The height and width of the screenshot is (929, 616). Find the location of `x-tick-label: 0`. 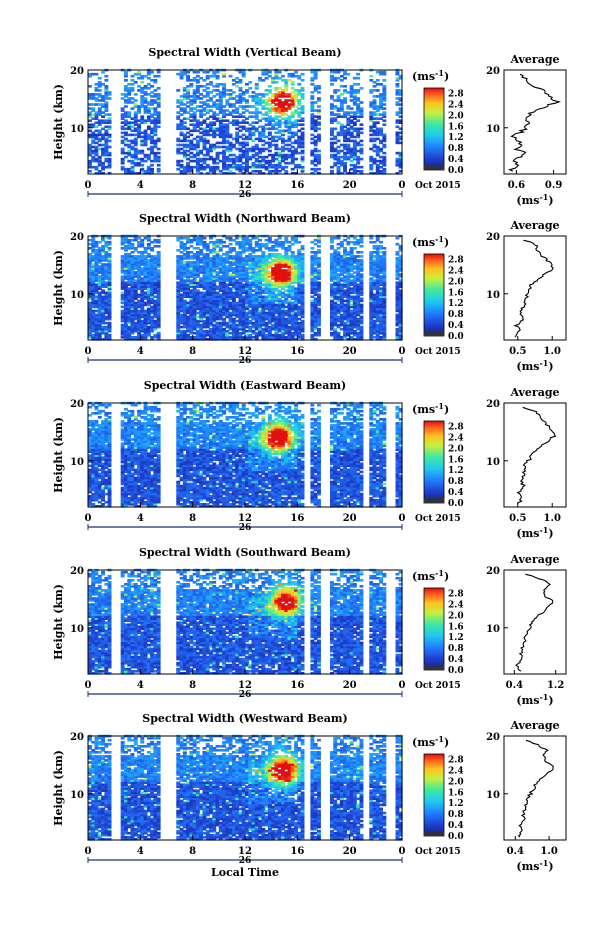

x-tick-label: 0 is located at coordinates (402, 185).